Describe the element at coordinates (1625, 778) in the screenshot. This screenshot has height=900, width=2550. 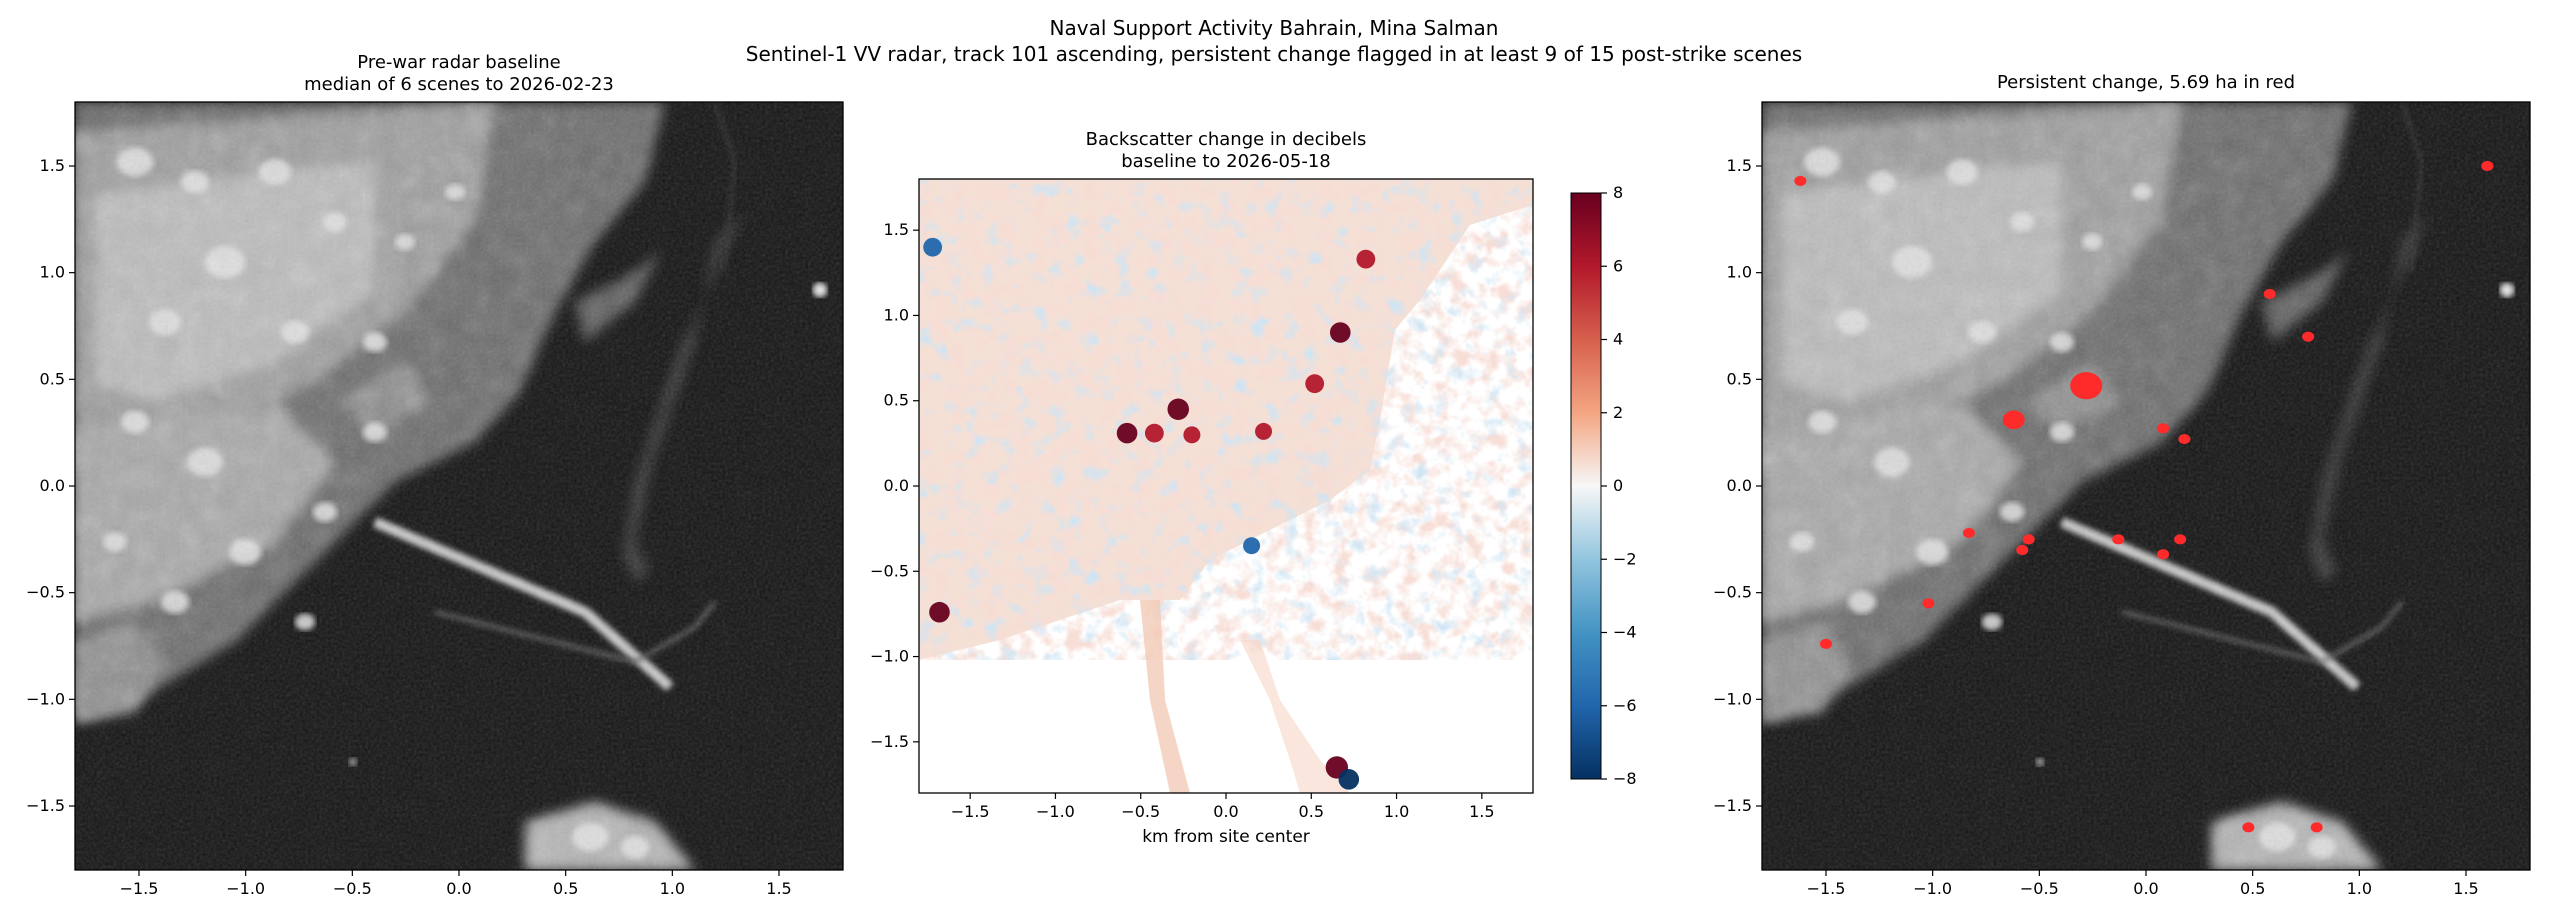
I see `colorbar-tick-label: −8` at that location.